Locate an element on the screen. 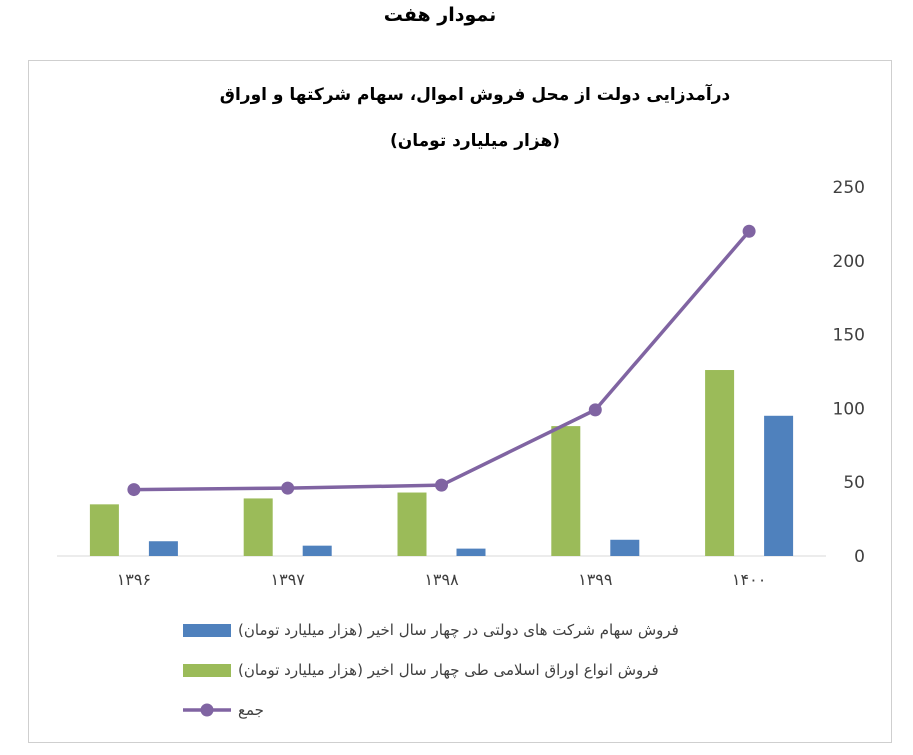 The height and width of the screenshot is (755, 913). y-tick-label: 0 is located at coordinates (859, 557).